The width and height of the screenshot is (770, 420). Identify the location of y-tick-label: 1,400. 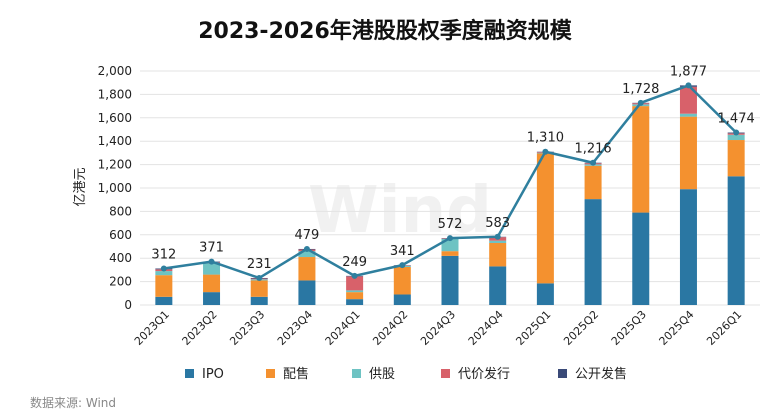
(115, 141).